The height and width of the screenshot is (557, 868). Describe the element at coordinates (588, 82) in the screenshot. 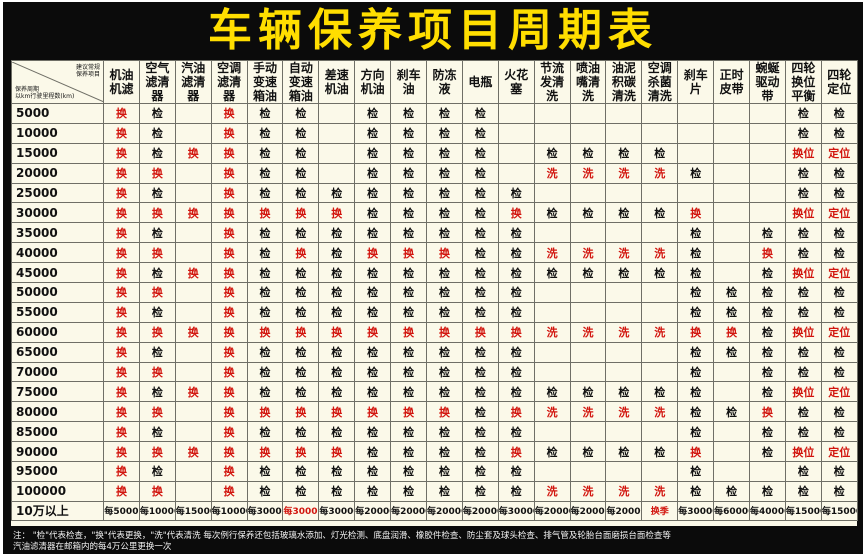

I see `column-header: 喷油嘴清洗` at that location.